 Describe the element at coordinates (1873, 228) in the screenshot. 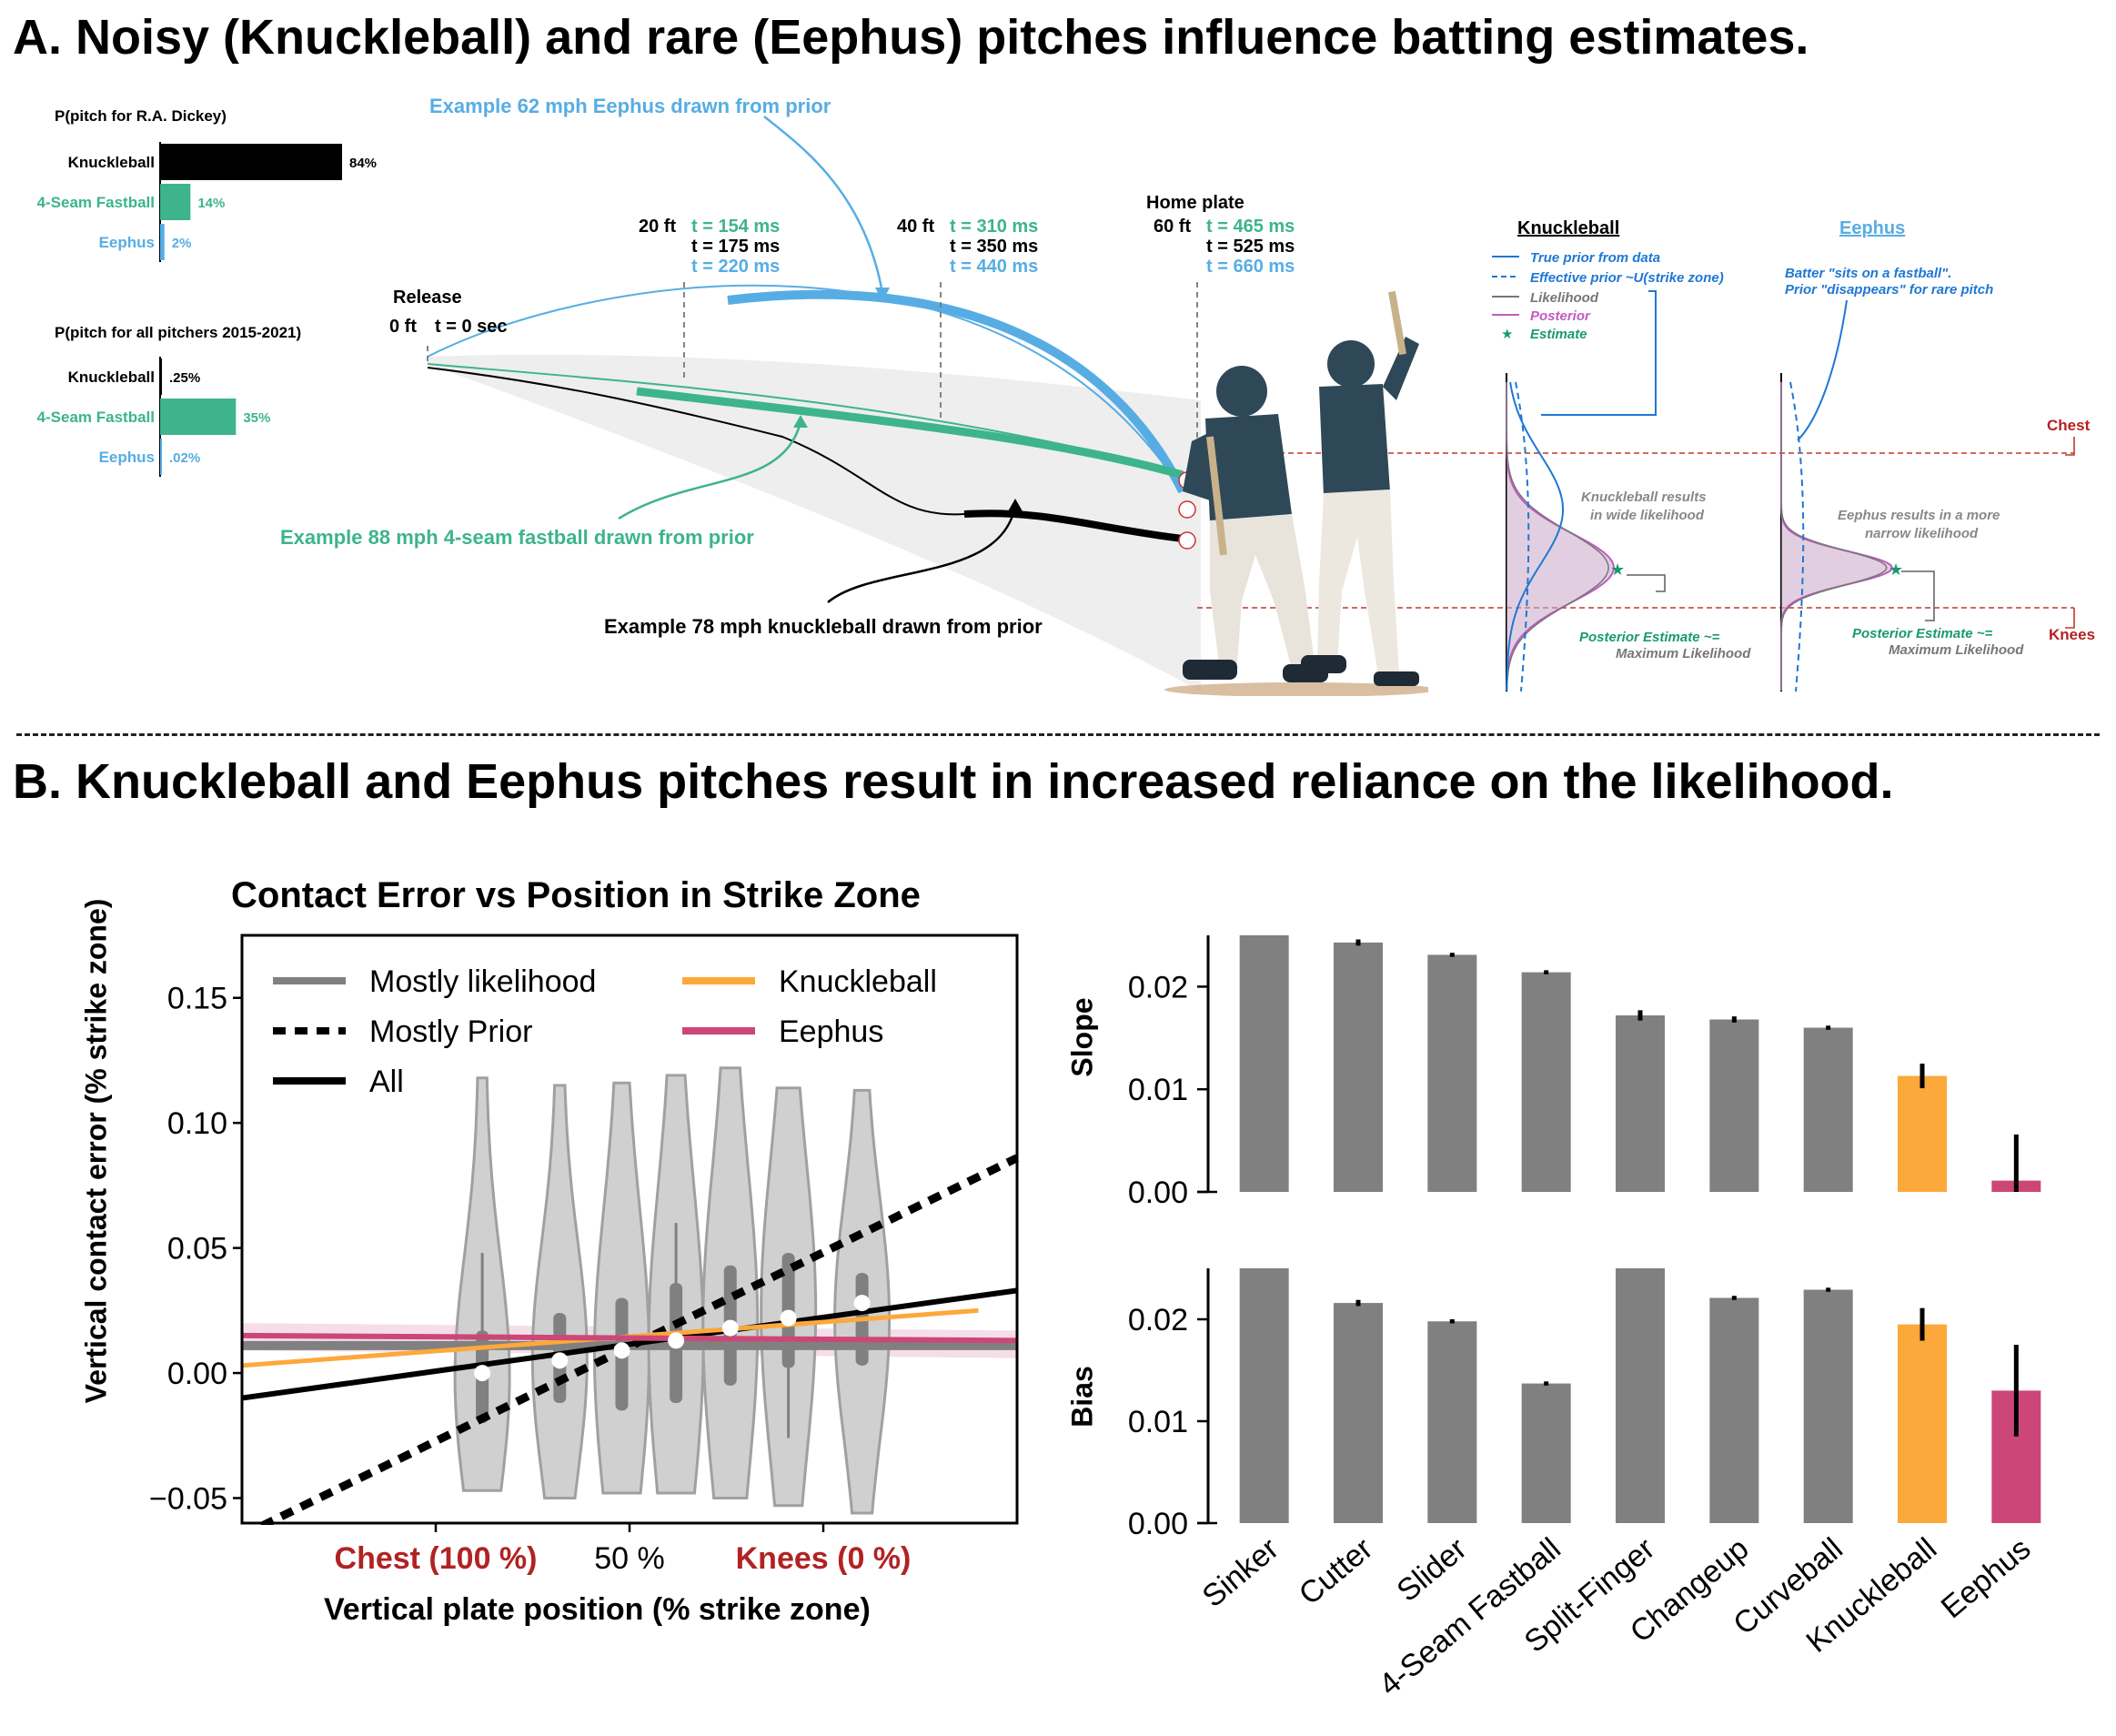

I see `eephus-panel-title: Eephus` at that location.